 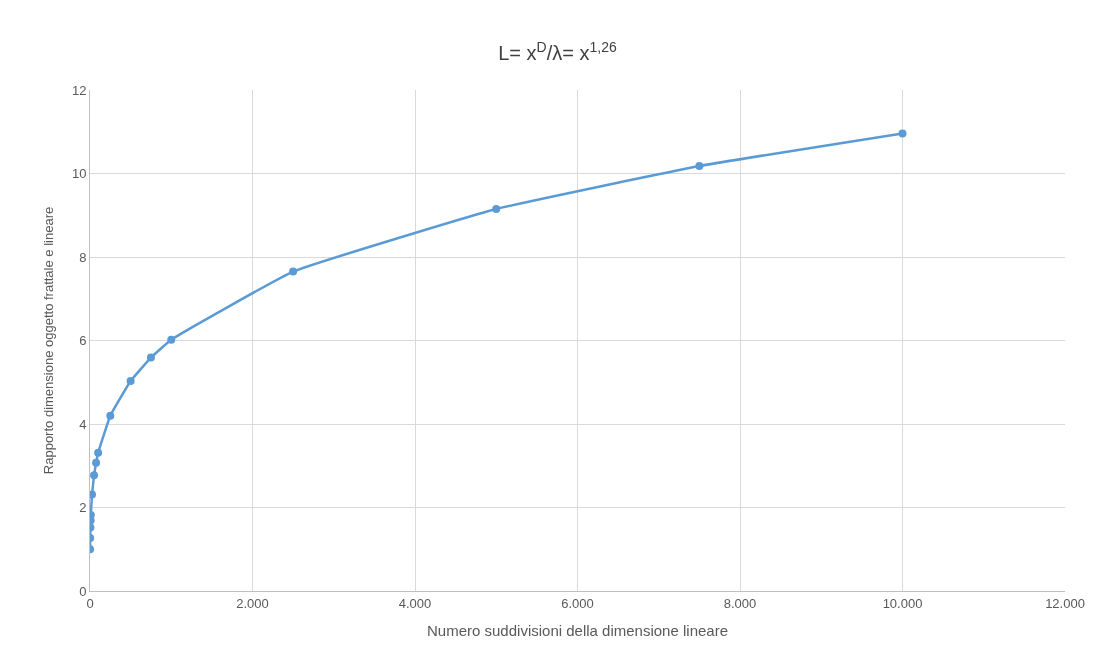 I want to click on x-tick-label: 12.000, so click(x=1065, y=603).